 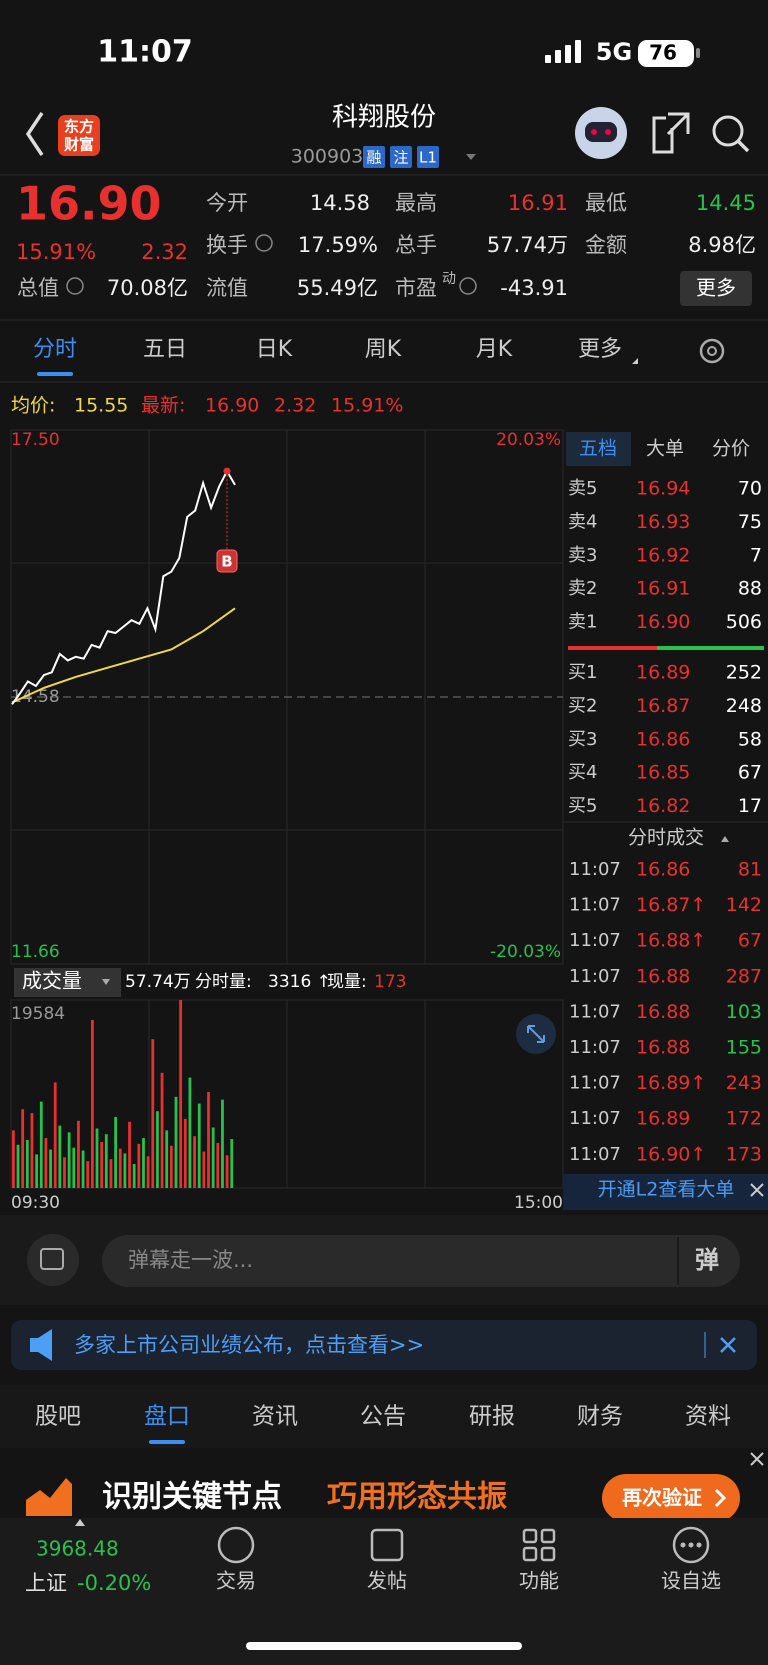 What do you see at coordinates (663, 739) in the screenshot?
I see `book-price: 16.86` at bounding box center [663, 739].